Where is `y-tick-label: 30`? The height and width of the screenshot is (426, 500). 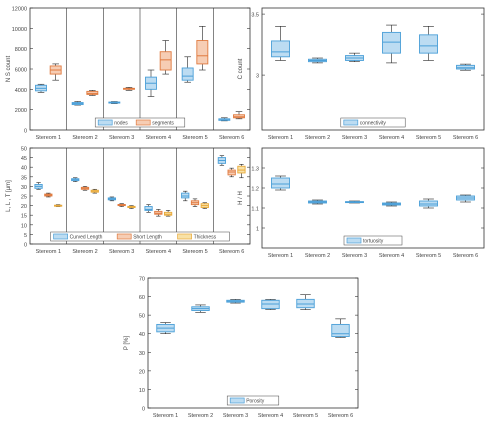 y-tick-label: 30 is located at coordinates (24, 188).